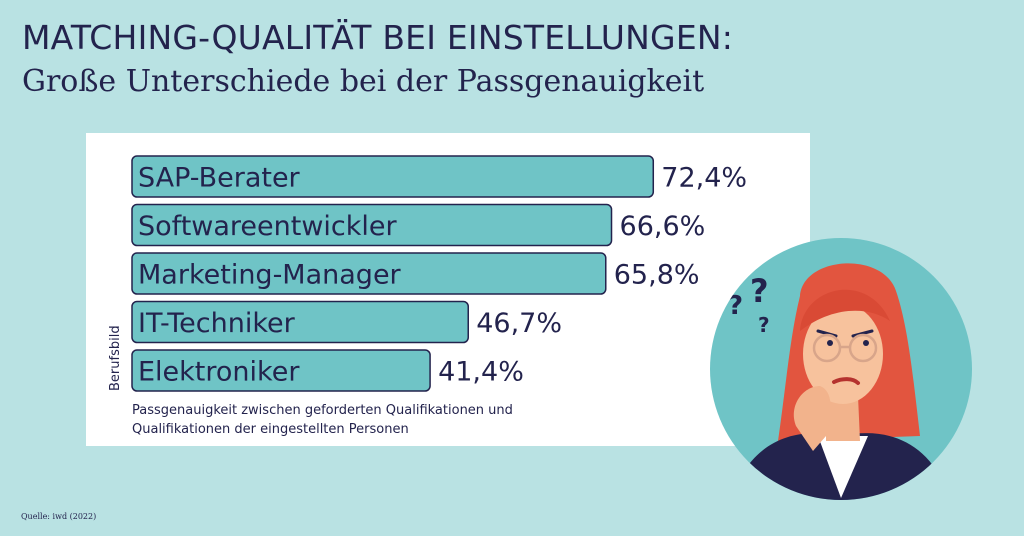 This screenshot has width=1024, height=536. I want to click on bar-marketing-manager, so click(369, 273).